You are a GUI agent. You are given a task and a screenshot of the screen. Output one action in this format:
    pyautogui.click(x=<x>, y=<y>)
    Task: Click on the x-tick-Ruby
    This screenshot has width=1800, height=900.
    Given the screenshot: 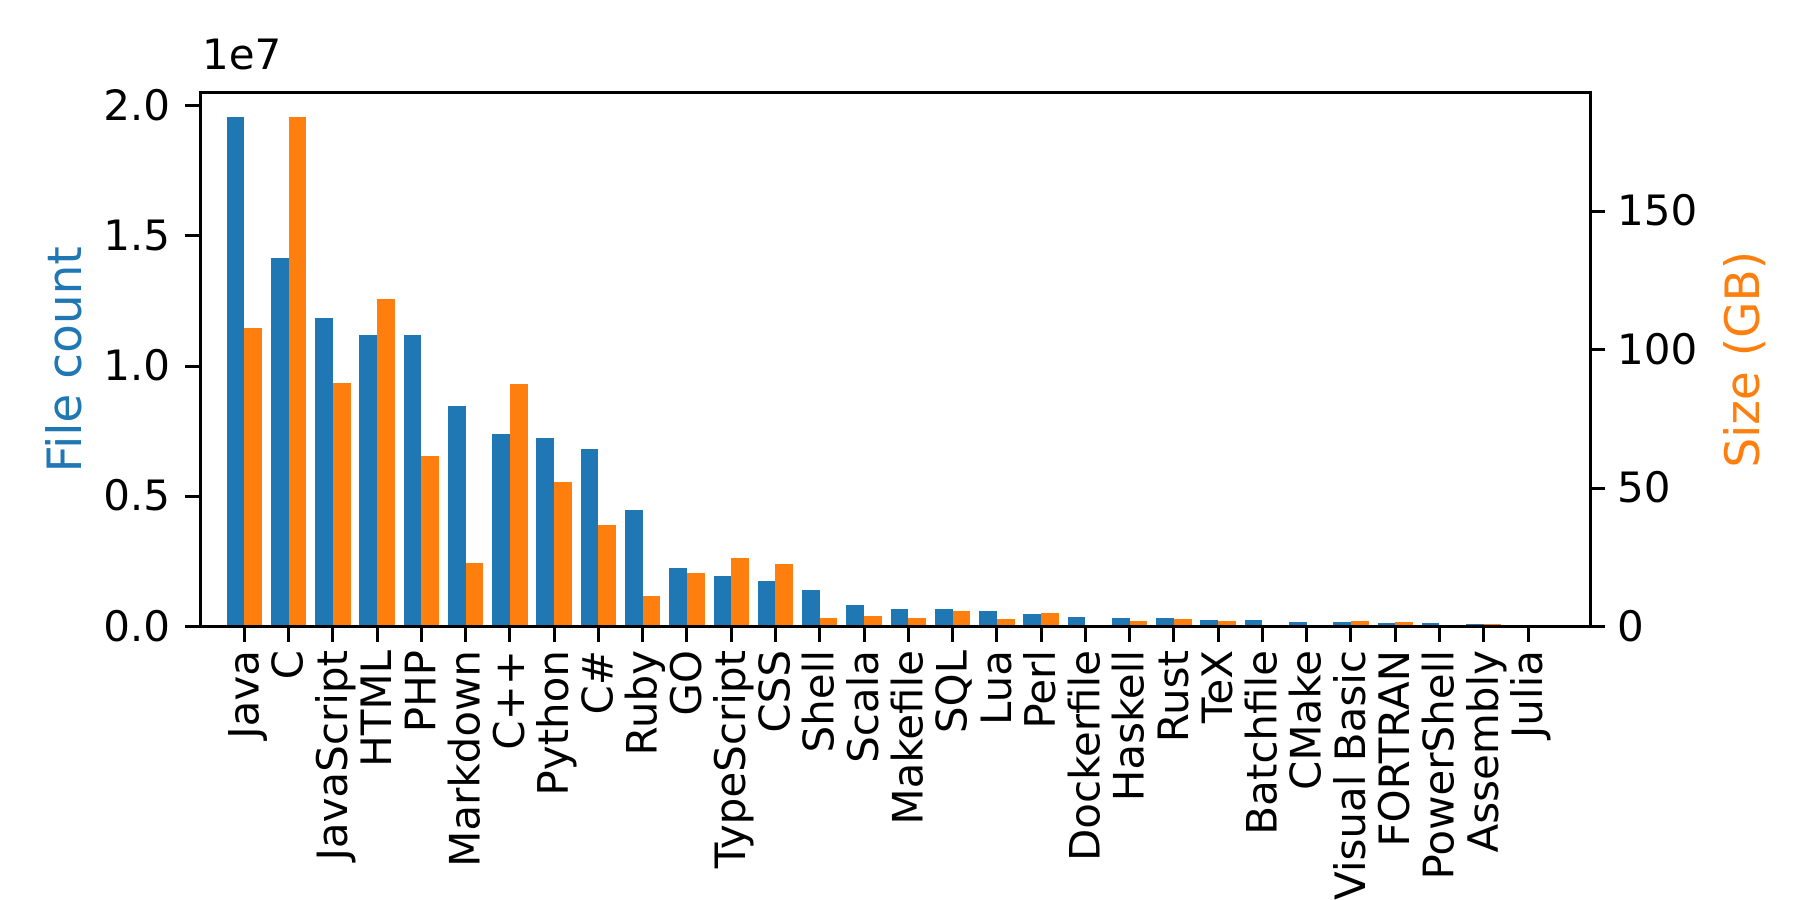 What is the action you would take?
    pyautogui.click(x=643, y=635)
    